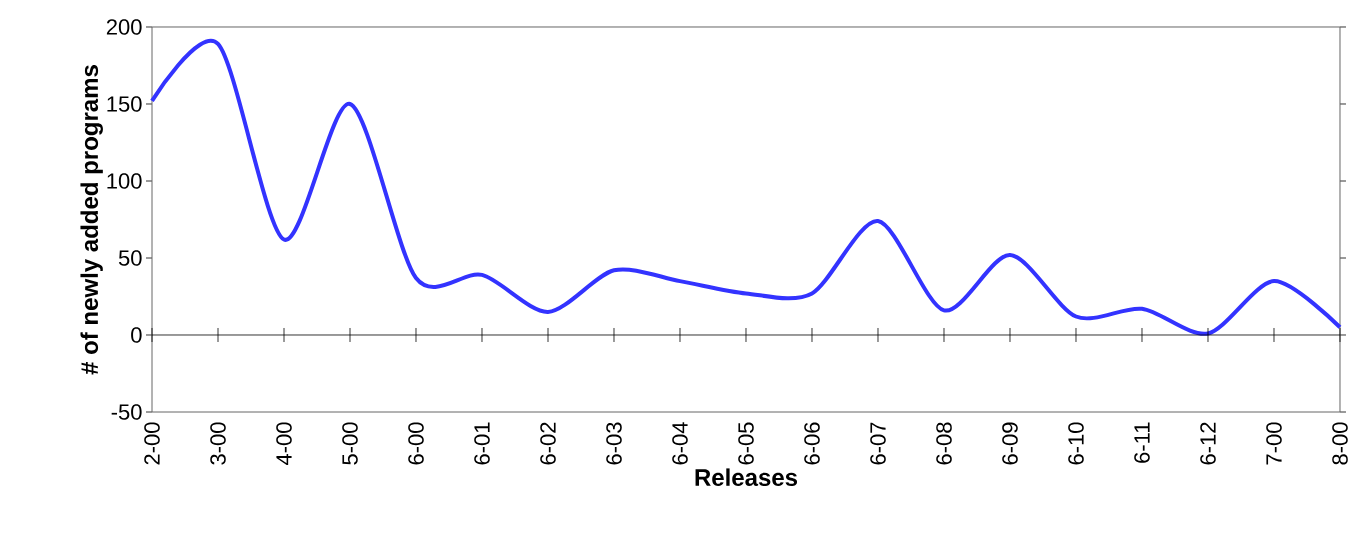 The image size is (1355, 543). Describe the element at coordinates (878, 443) in the screenshot. I see `x-tick-label: 6-07` at that location.